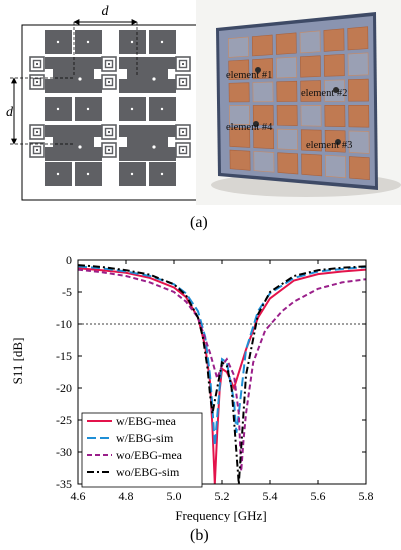  I want to click on y-axis-label: S11 [dB], so click(17, 361).